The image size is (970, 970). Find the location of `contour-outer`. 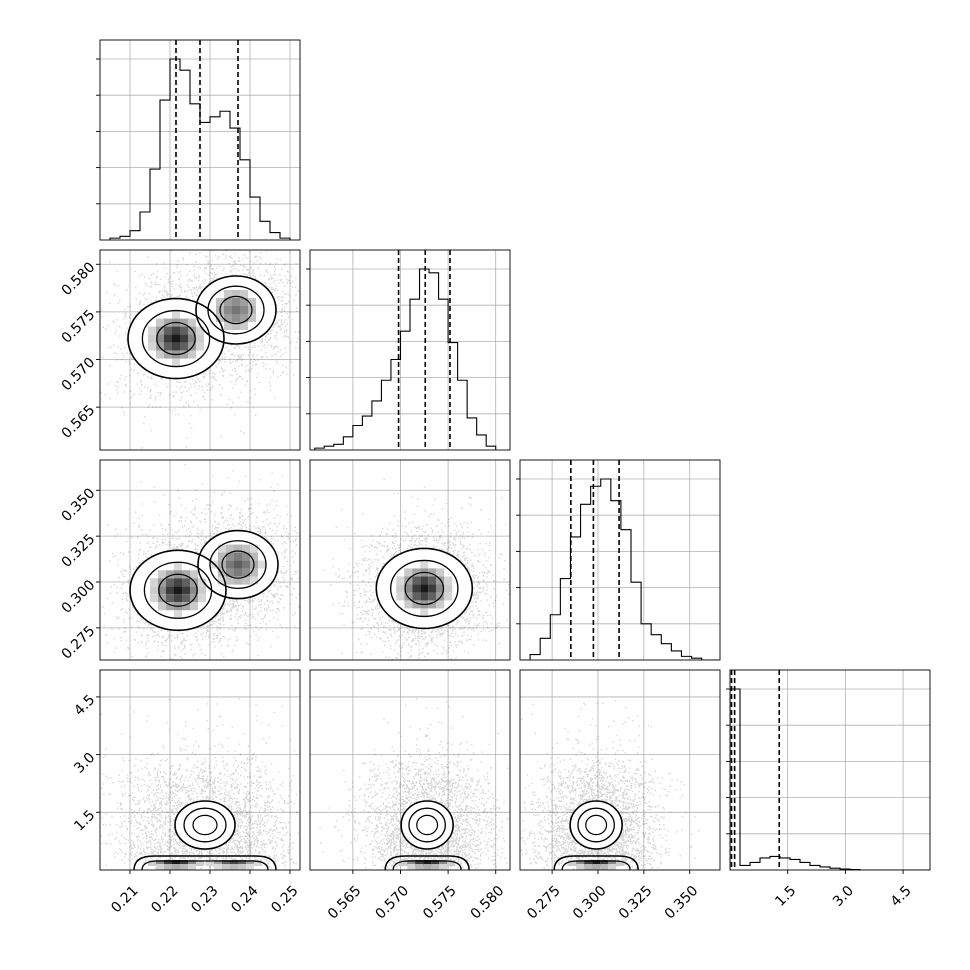

contour-outer is located at coordinates (424, 588).